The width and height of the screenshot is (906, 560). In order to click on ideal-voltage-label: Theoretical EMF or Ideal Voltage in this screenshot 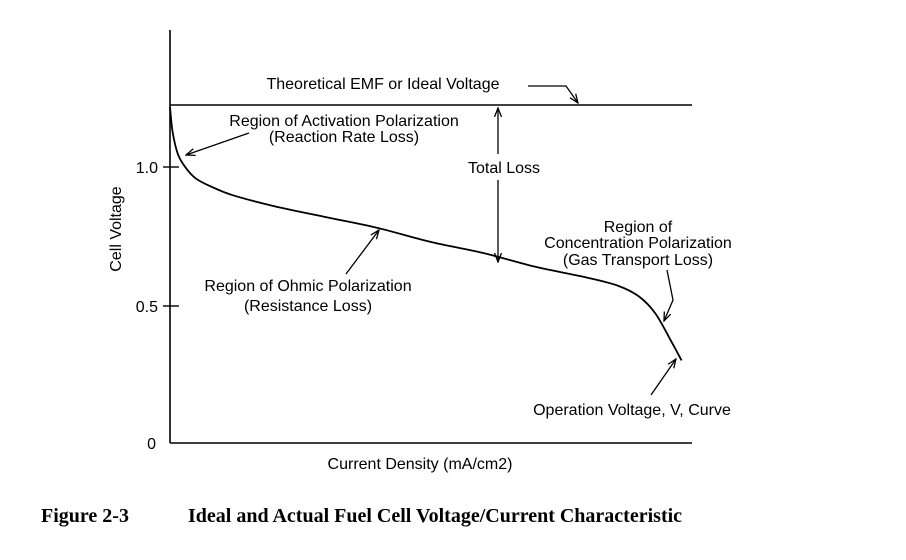, I will do `click(382, 84)`.